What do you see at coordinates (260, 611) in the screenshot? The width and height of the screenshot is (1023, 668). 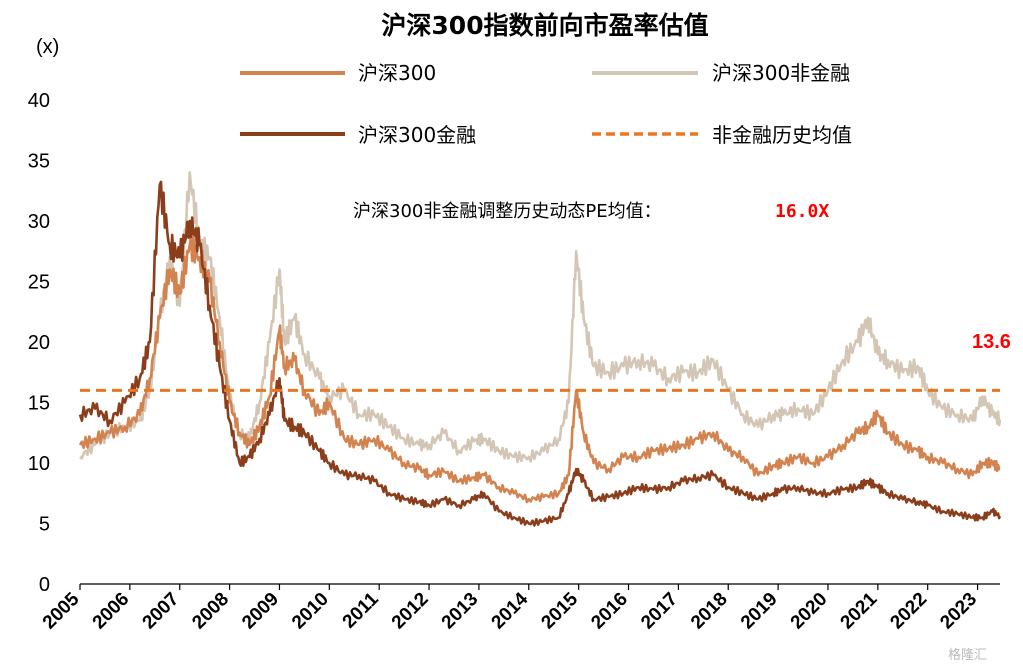 I see `x-tick-label: 2009` at bounding box center [260, 611].